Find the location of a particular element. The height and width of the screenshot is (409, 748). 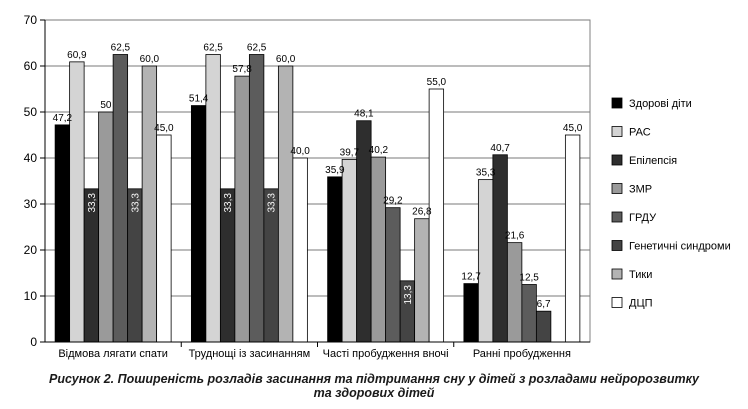

y-tick-label: 0 is located at coordinates (33, 342).